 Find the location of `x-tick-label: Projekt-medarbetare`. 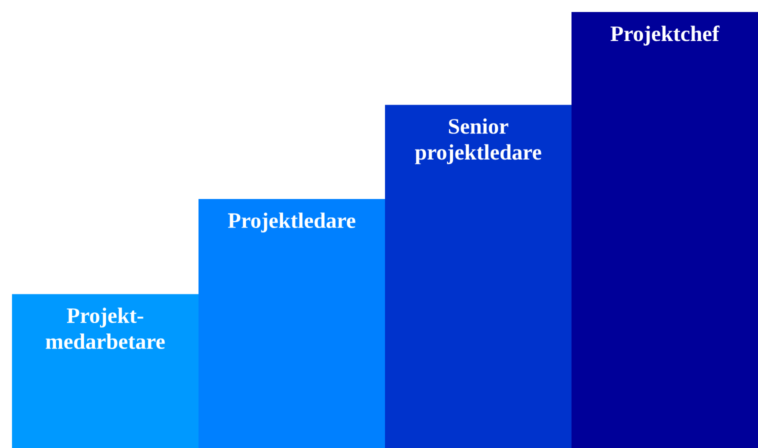

x-tick-label: Projekt-medarbetare is located at coordinates (105, 328).